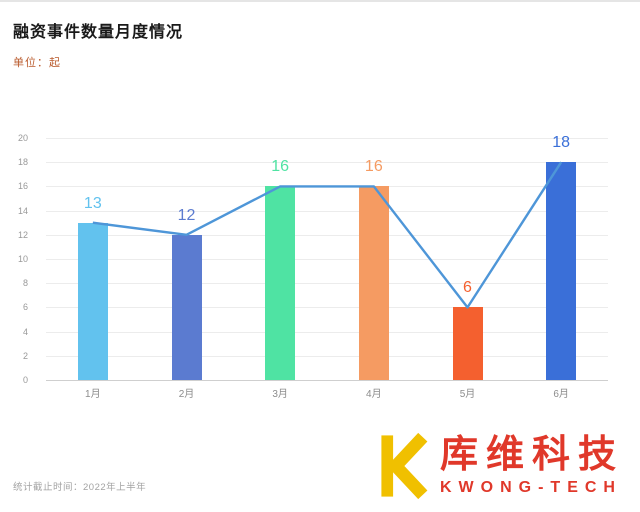  I want to click on bar-value-label: 18, so click(561, 143).